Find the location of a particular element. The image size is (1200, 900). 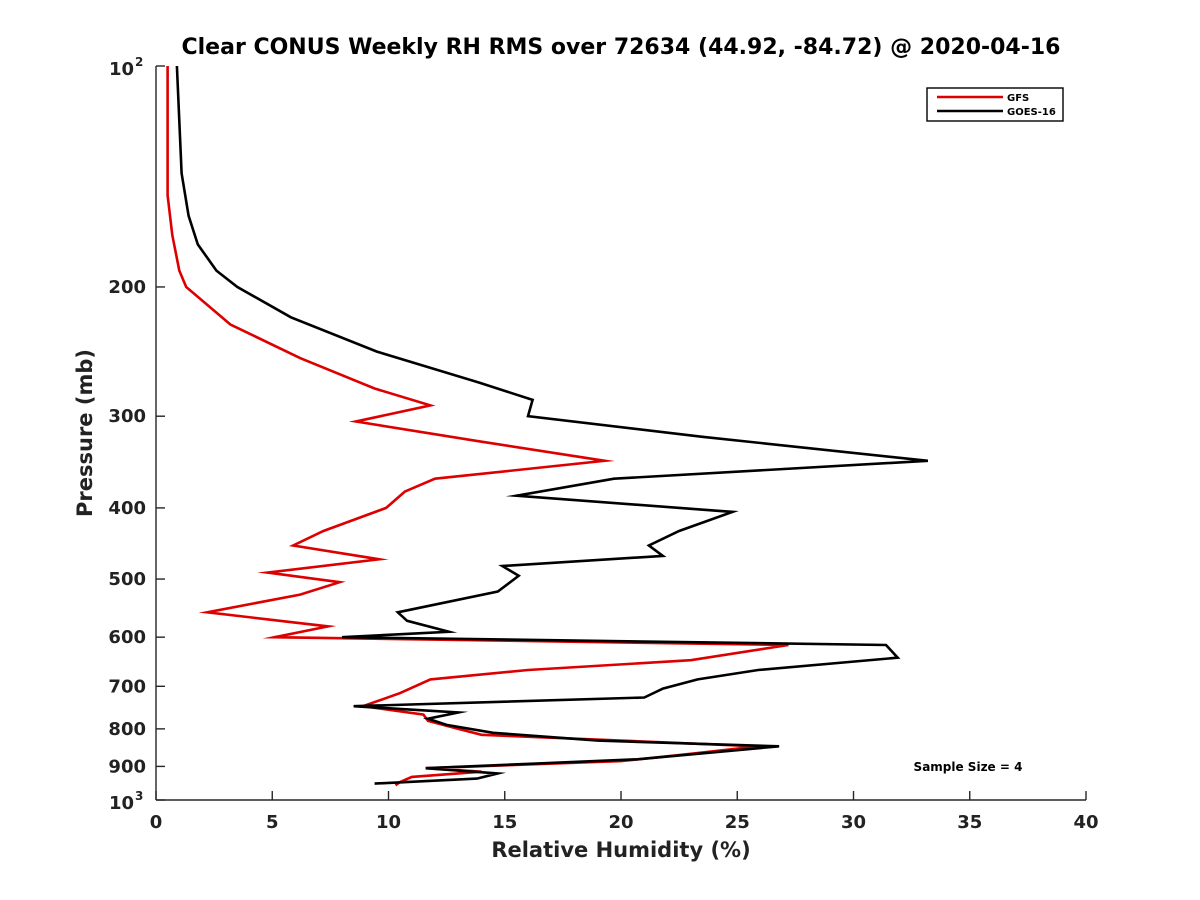

x-tick-label: 40 is located at coordinates (1085, 822).